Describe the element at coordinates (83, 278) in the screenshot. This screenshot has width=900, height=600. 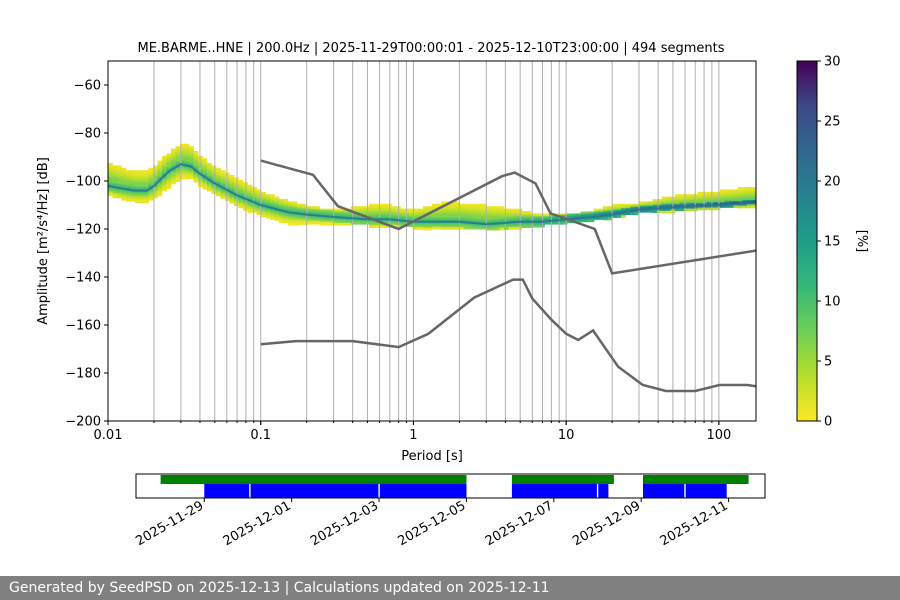
I see `y-tick-label: −140` at that location.